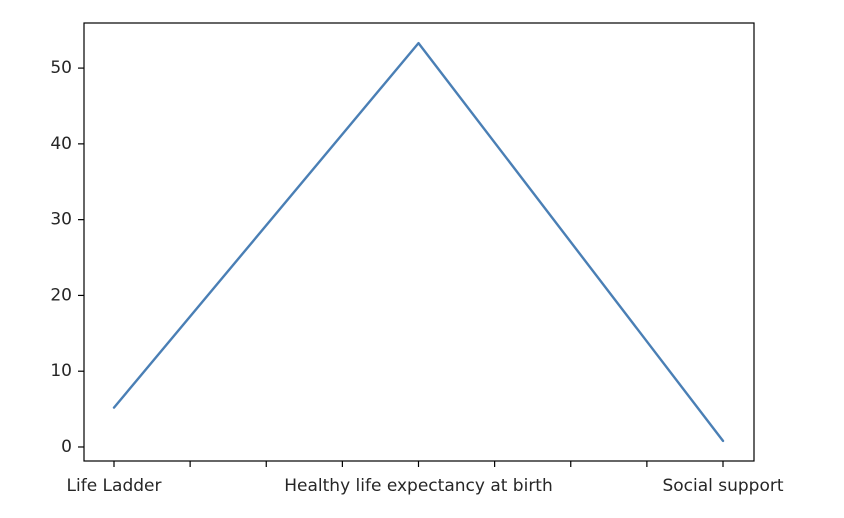 The height and width of the screenshot is (518, 844). I want to click on x-tick-label: Life Ladder, so click(114, 486).